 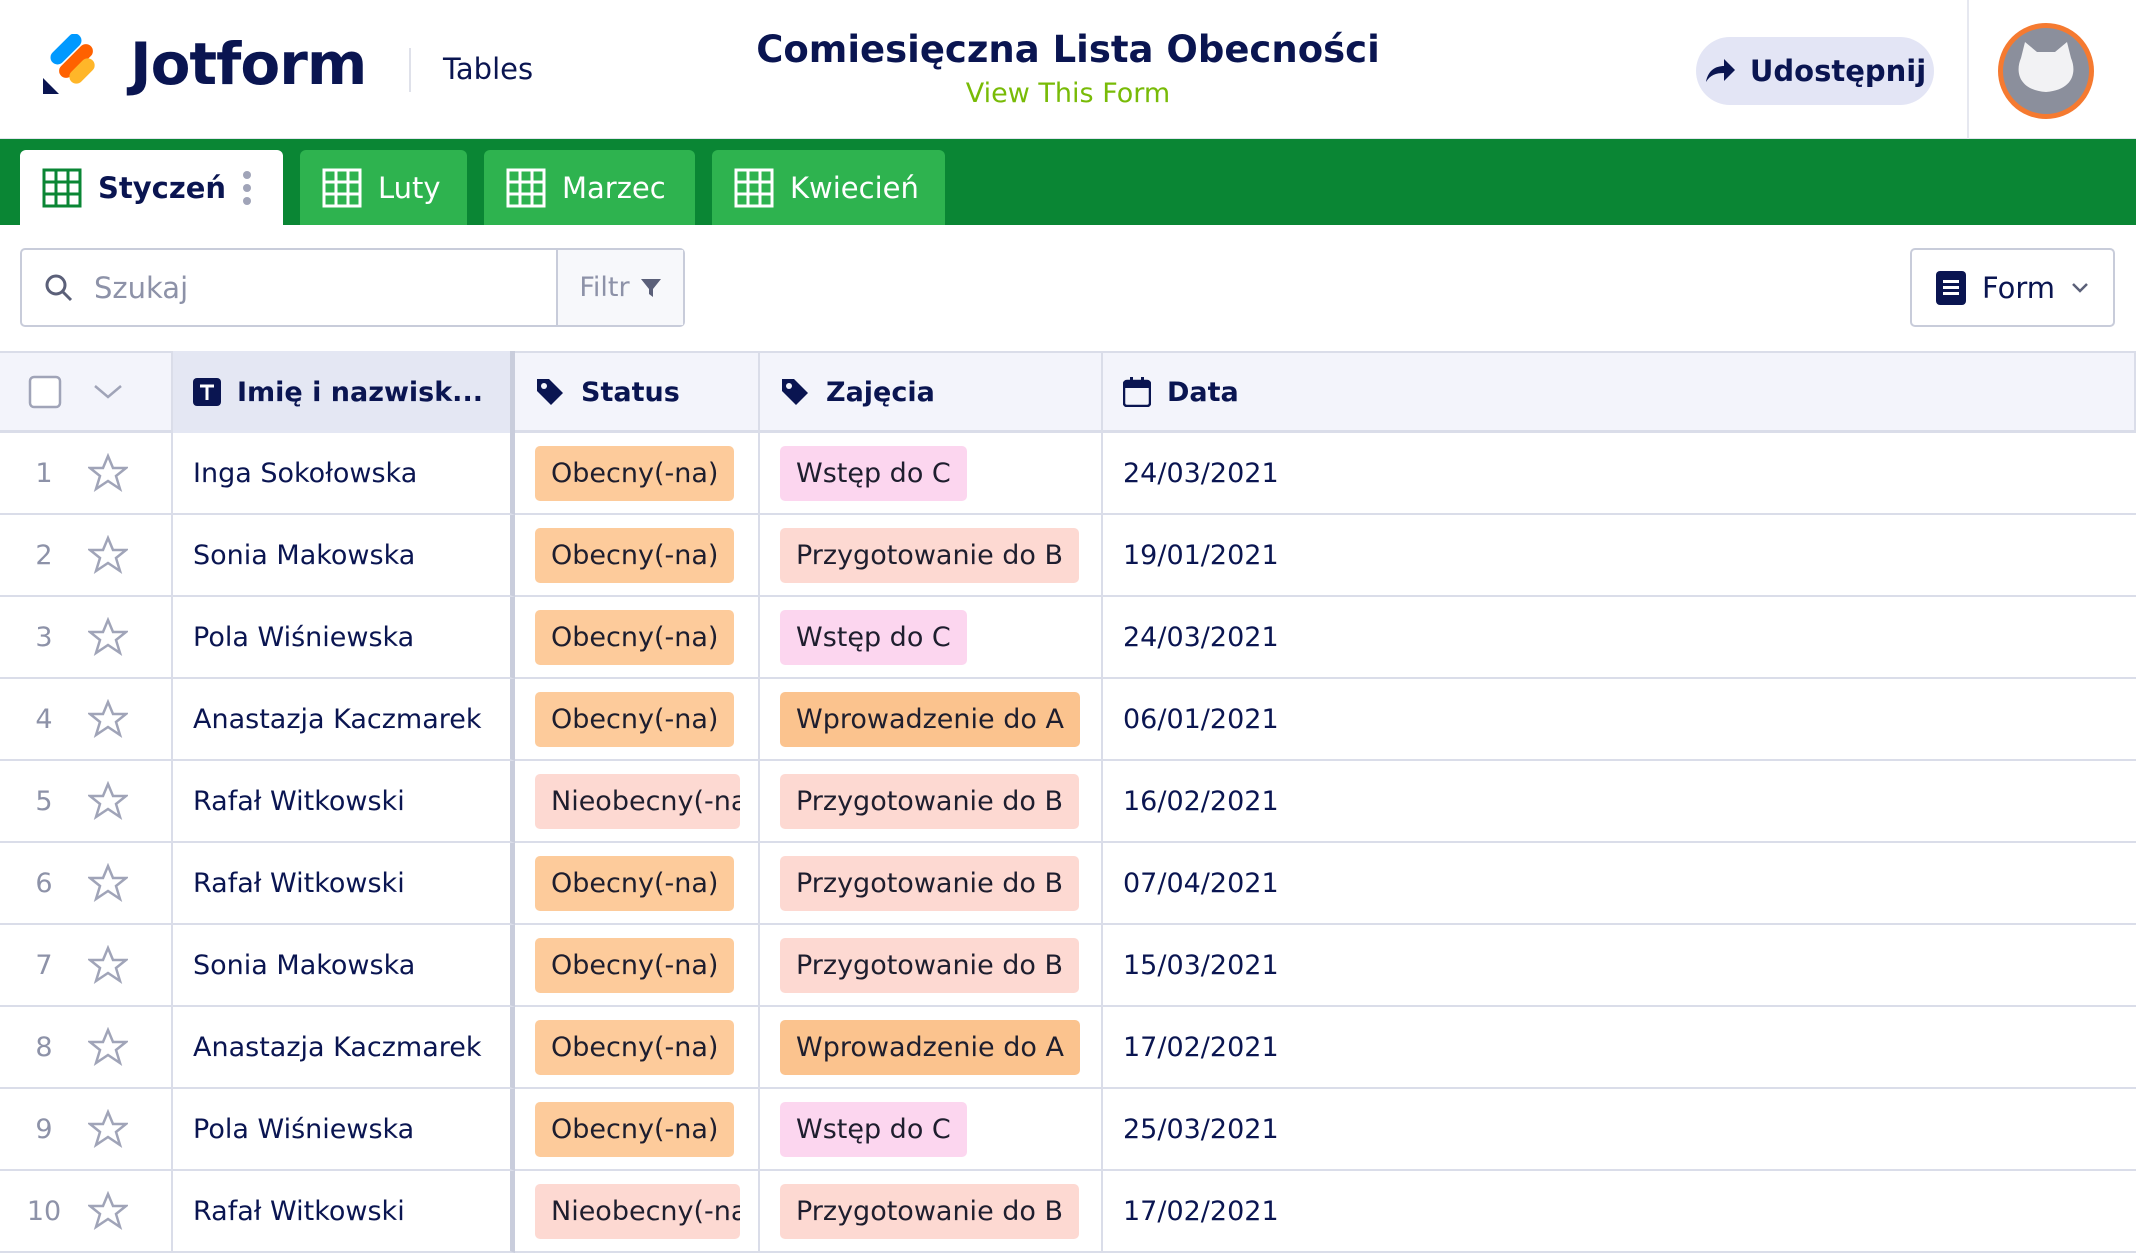 I want to click on logo-text: Jotform, so click(x=248, y=64).